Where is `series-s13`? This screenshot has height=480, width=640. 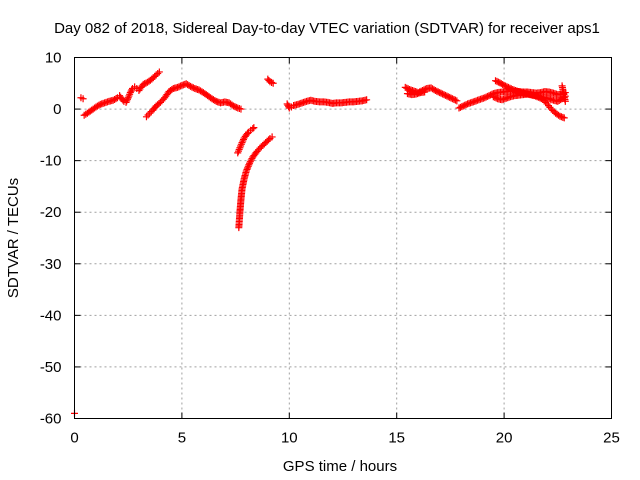 series-s13 is located at coordinates (563, 93).